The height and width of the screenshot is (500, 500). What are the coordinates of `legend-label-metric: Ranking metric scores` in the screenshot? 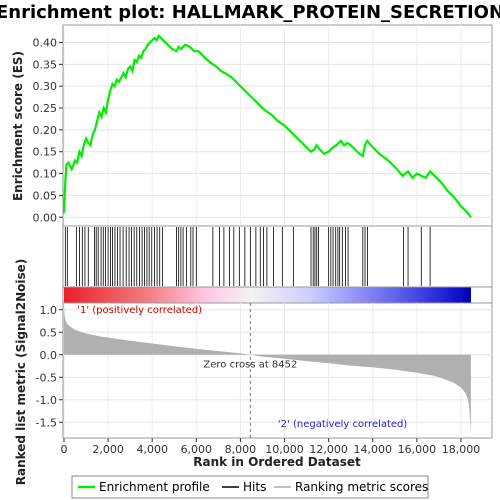 It's located at (361, 487).